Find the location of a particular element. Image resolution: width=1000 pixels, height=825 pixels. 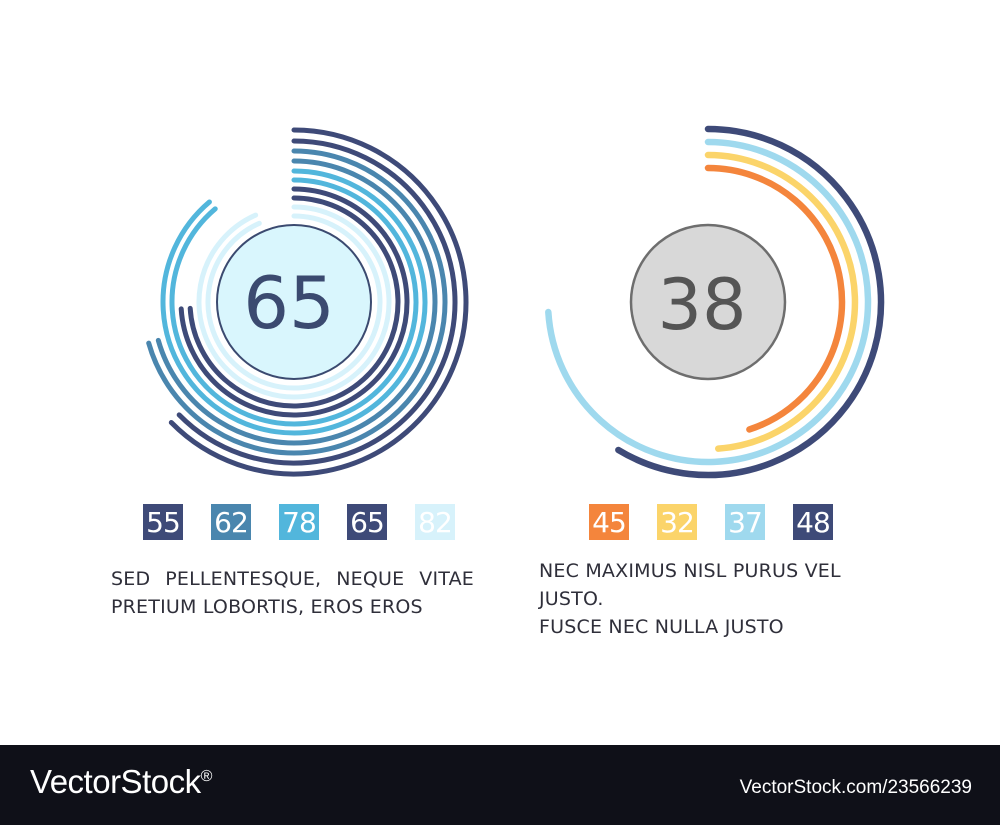

right-ring-chart is located at coordinates (715, 302).